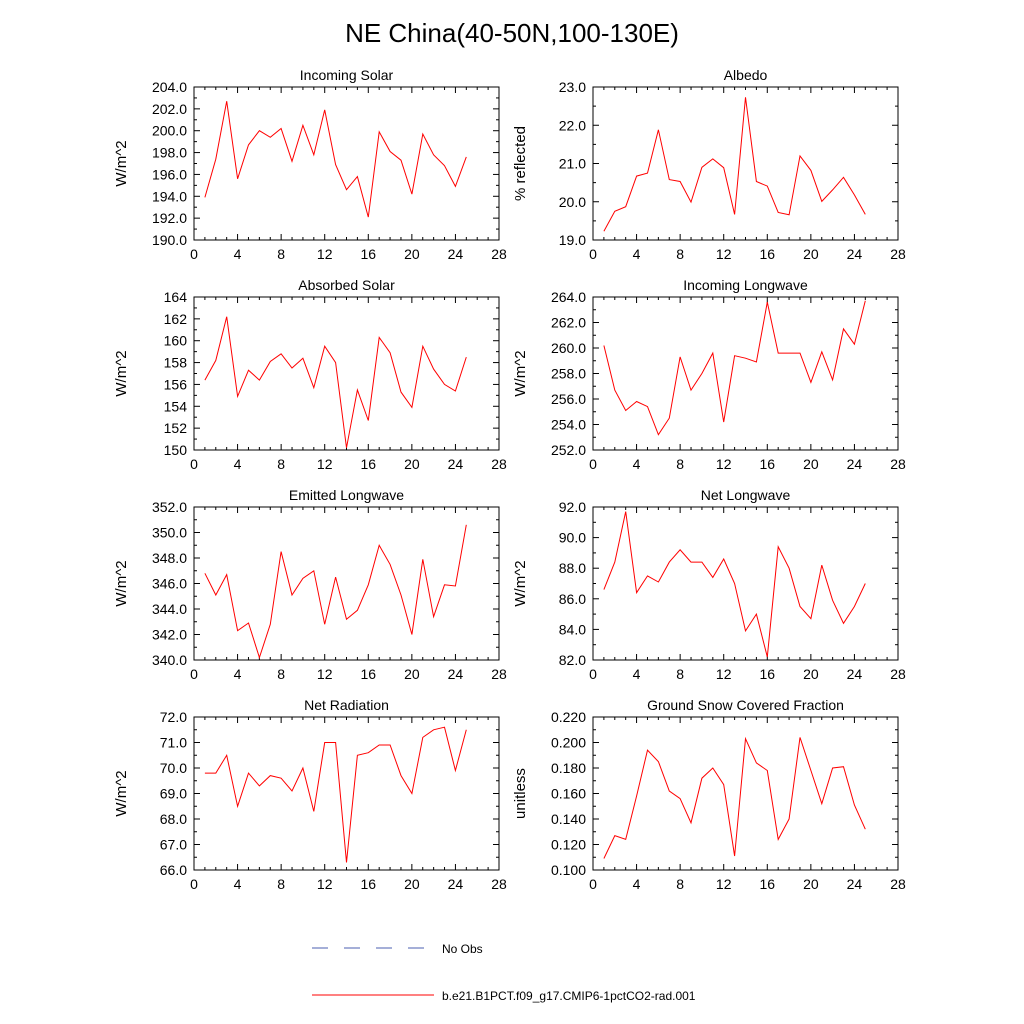 This screenshot has width=1024, height=1024. What do you see at coordinates (176, 341) in the screenshot?
I see `y-tick-label: 160` at bounding box center [176, 341].